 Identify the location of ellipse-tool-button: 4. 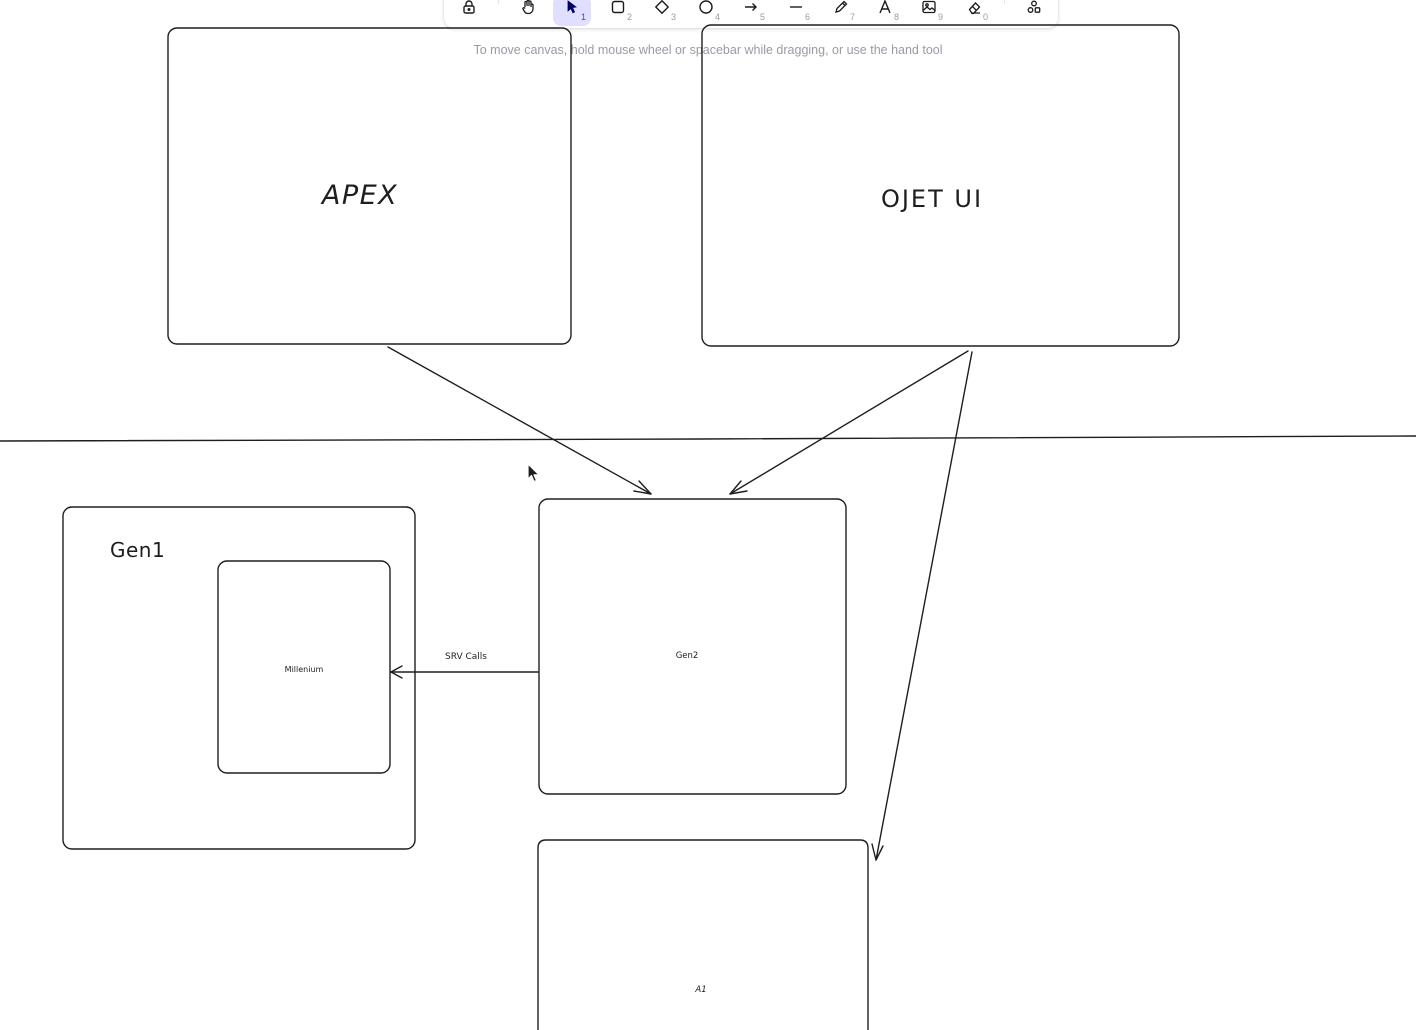
(706, 13).